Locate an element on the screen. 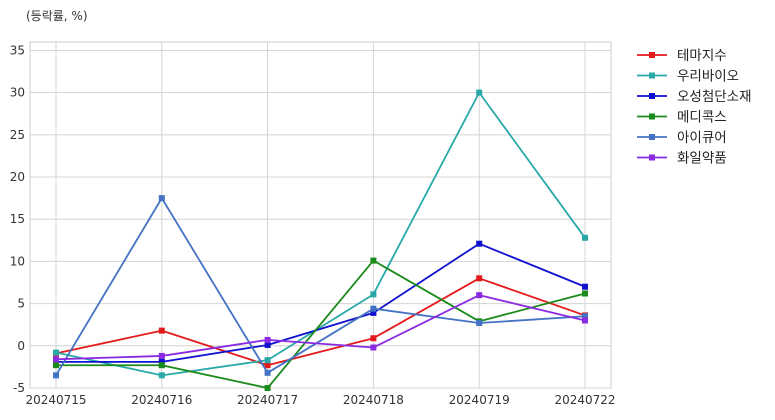 The height and width of the screenshot is (420, 775). x-tick-label: 20240716 is located at coordinates (161, 400).